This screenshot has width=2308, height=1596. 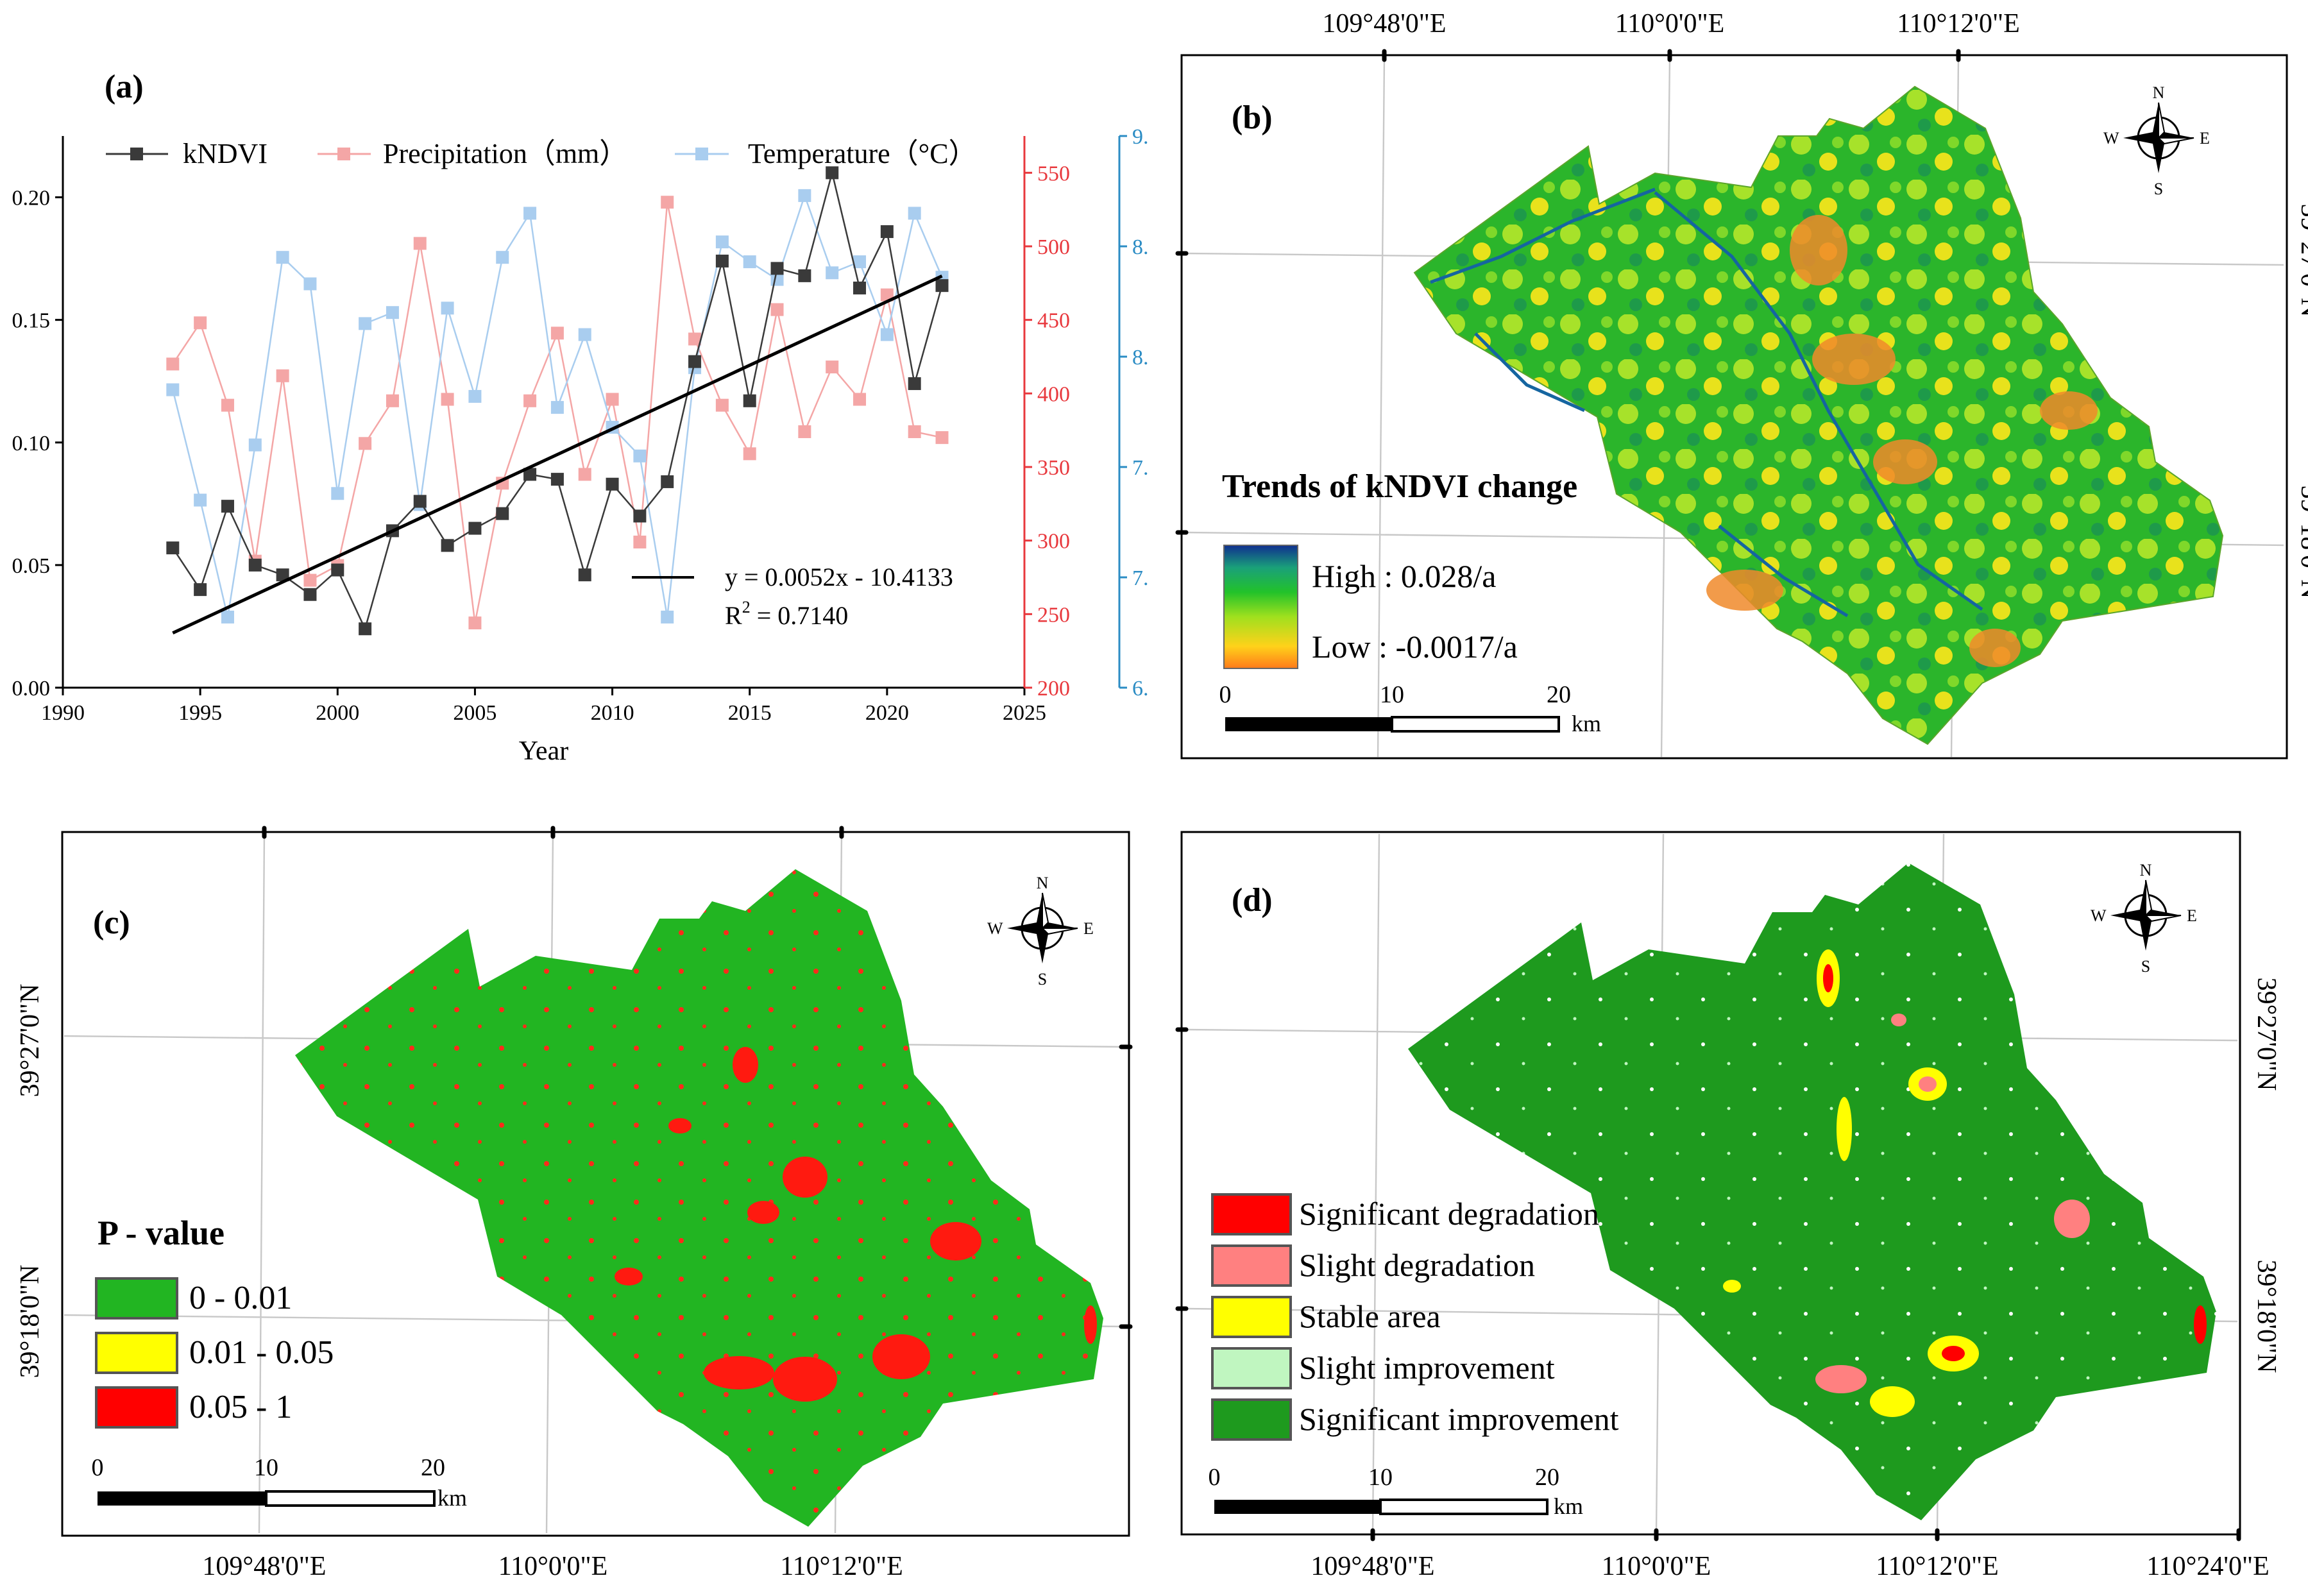 I want to click on map-ticks, so click(x=697, y=1078).